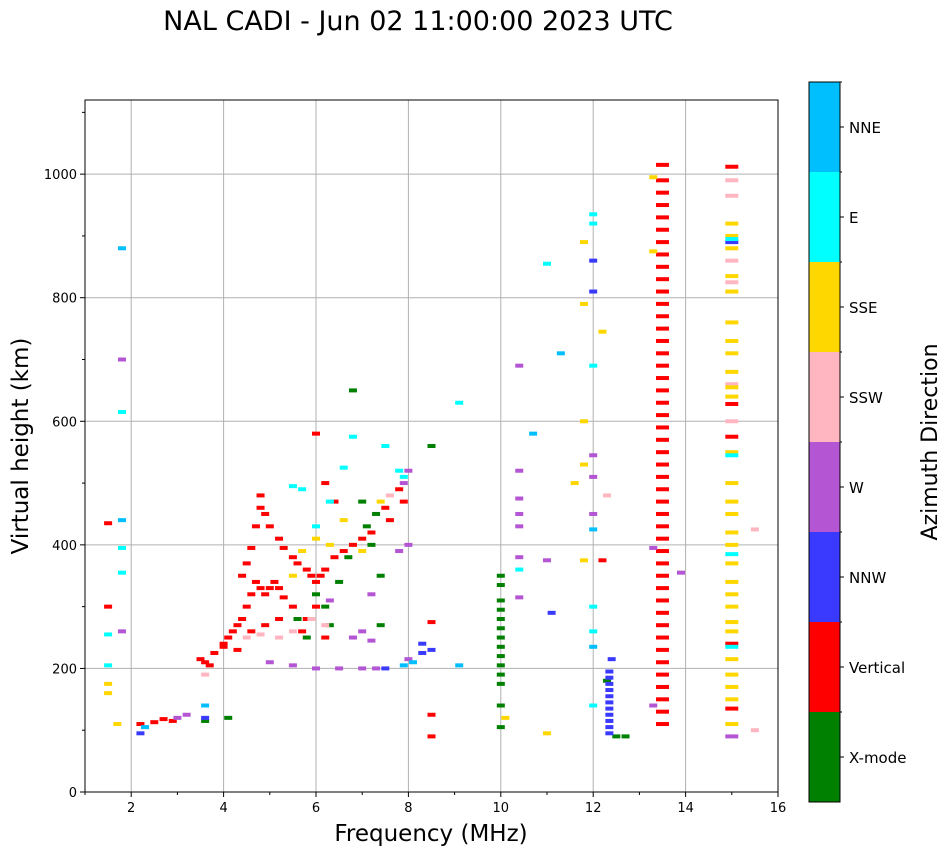  What do you see at coordinates (418, 21) in the screenshot?
I see `chart-title: NAL CADI - Jun 02 11:00:00 2023 UTC` at bounding box center [418, 21].